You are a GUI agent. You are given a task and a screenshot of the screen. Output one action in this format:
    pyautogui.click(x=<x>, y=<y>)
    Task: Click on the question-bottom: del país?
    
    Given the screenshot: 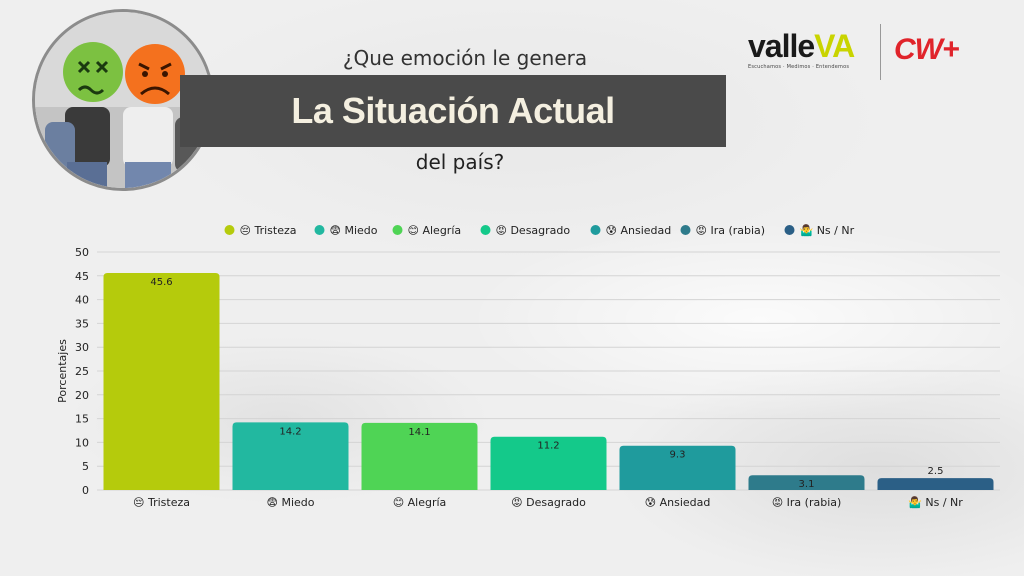 What is the action you would take?
    pyautogui.click(x=460, y=162)
    